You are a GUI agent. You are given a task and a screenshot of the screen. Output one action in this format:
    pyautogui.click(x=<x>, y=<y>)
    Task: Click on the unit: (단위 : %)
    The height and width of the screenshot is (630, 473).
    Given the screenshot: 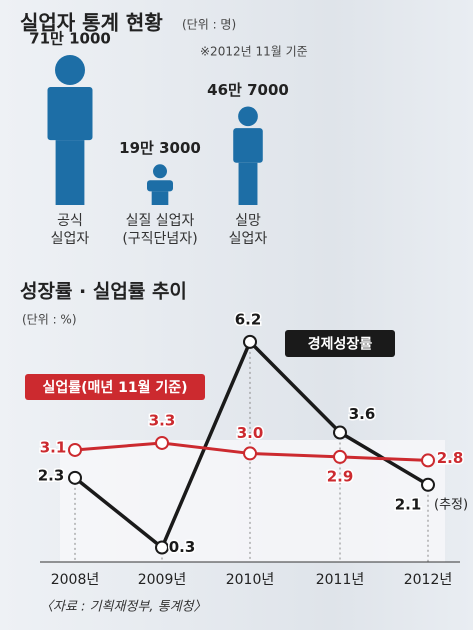 What is the action you would take?
    pyautogui.click(x=49, y=320)
    